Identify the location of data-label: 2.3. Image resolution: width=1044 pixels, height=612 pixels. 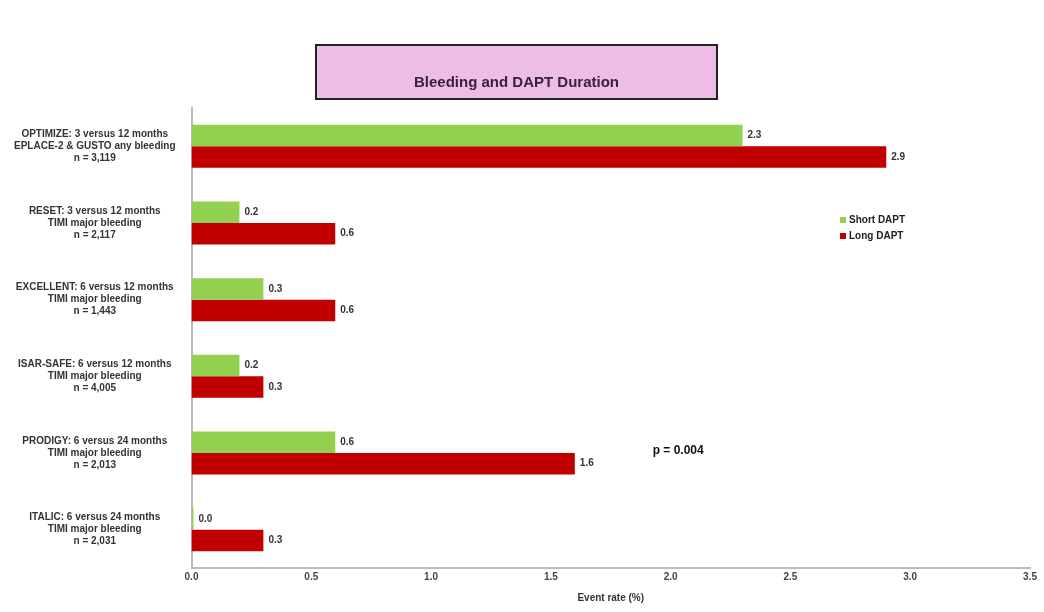
(754, 135).